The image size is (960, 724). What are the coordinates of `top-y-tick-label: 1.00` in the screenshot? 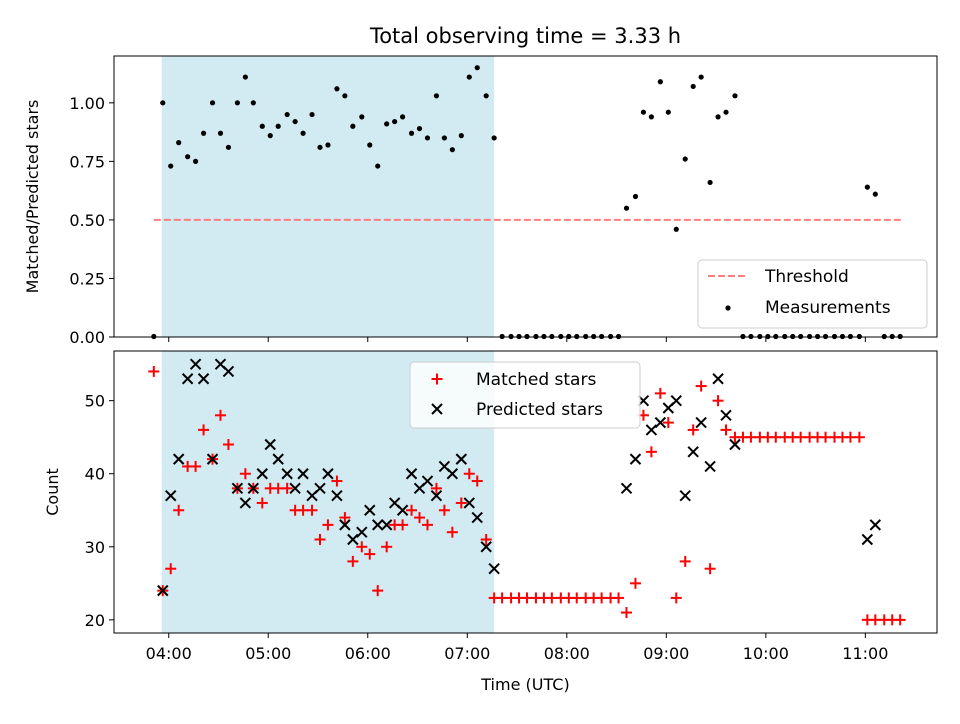 It's located at (87, 103).